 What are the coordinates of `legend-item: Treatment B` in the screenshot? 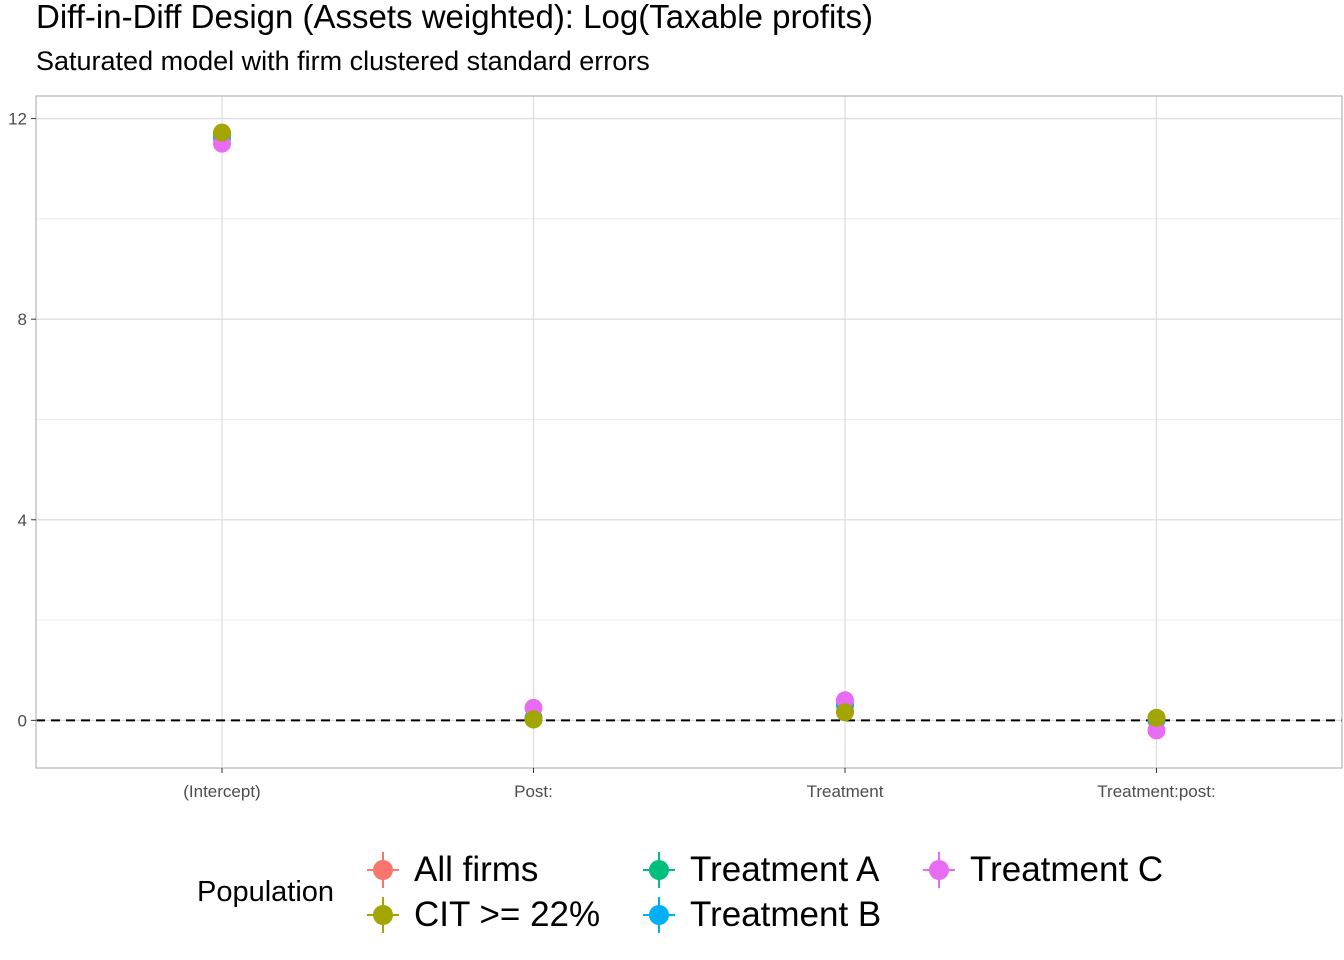 It's located at (757, 915).